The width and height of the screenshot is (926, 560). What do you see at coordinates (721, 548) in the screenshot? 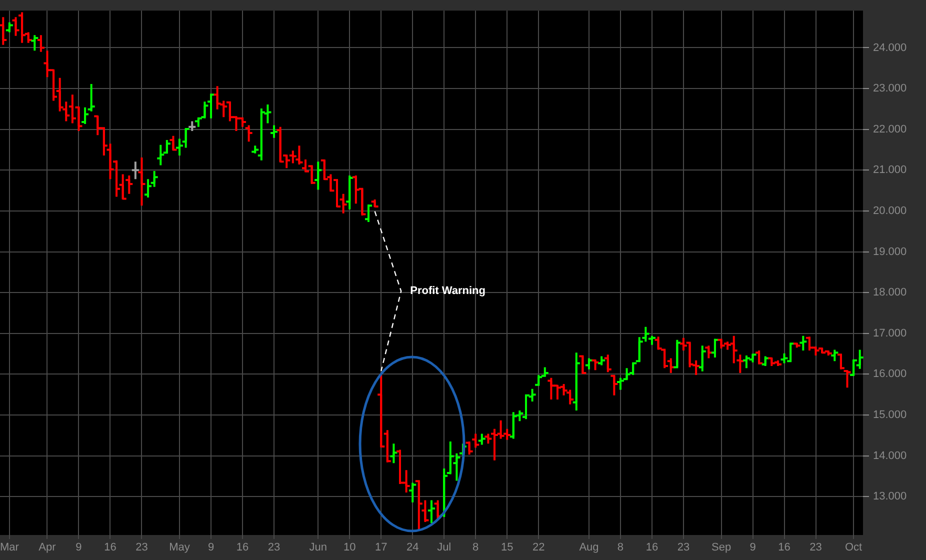
I see `x-tick-label: Sep` at bounding box center [721, 548].